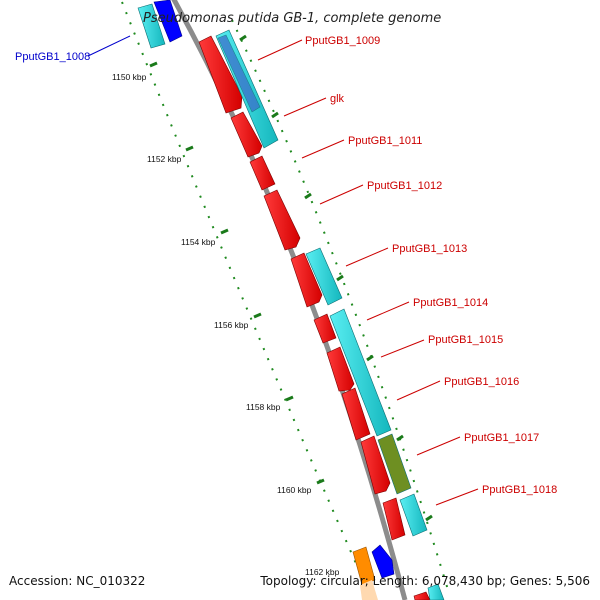 The height and width of the screenshot is (600, 600). What do you see at coordinates (239, 73) in the screenshot?
I see `feature-cyan-1009-overlay` at bounding box center [239, 73].